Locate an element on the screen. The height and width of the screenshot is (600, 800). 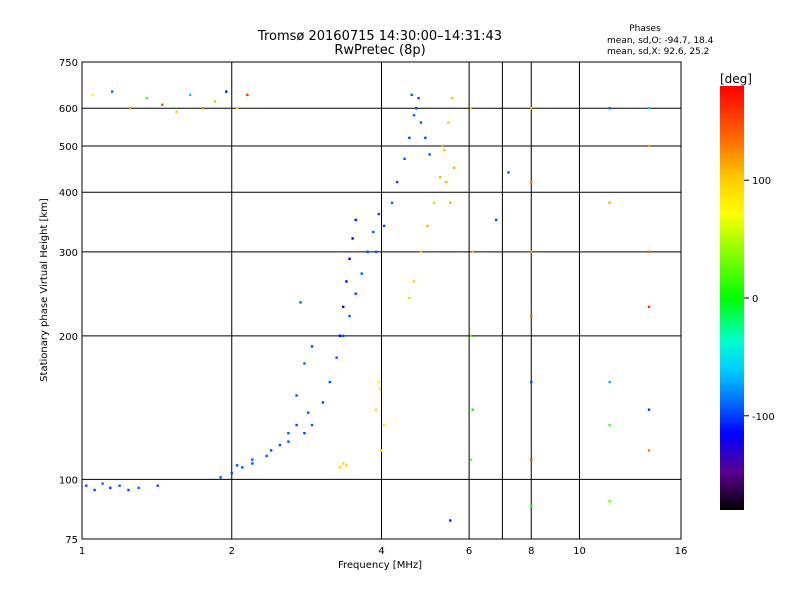
x-tick-label: 6 is located at coordinates (469, 551).